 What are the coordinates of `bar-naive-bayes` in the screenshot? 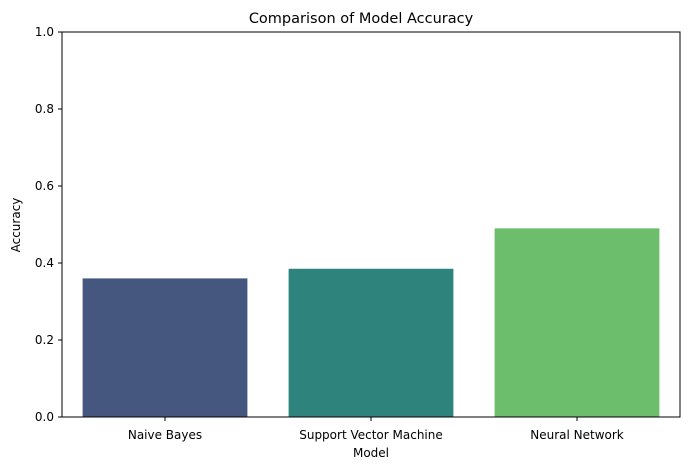 It's located at (165, 347).